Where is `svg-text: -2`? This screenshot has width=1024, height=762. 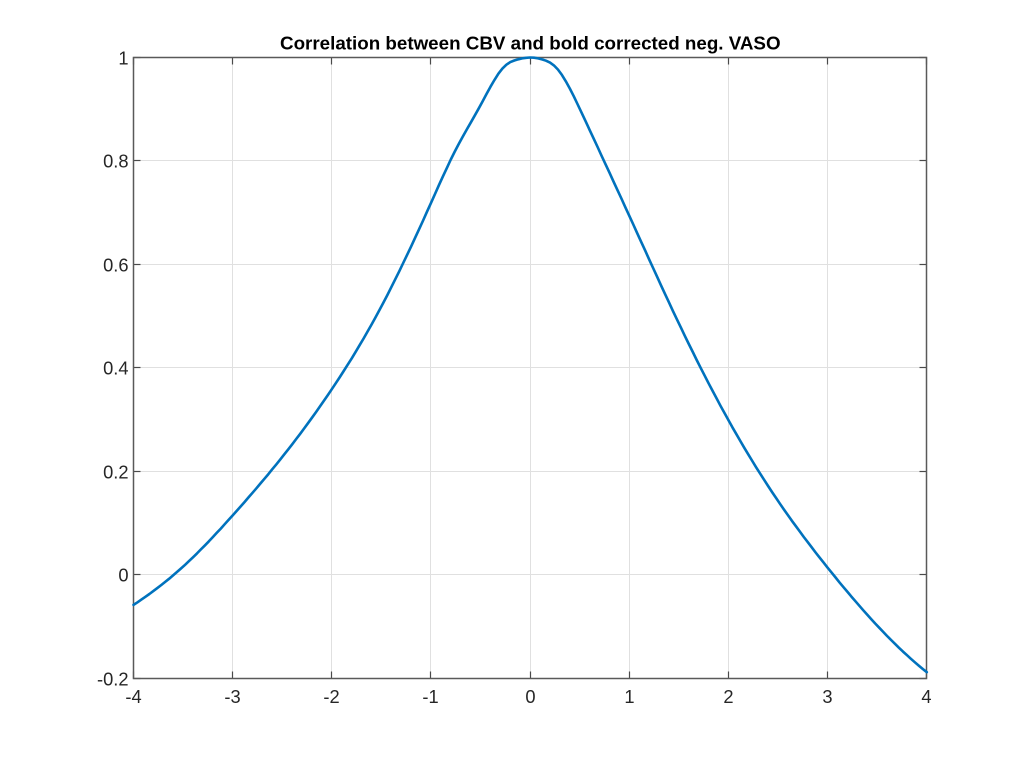 svg-text: -2 is located at coordinates (331, 696).